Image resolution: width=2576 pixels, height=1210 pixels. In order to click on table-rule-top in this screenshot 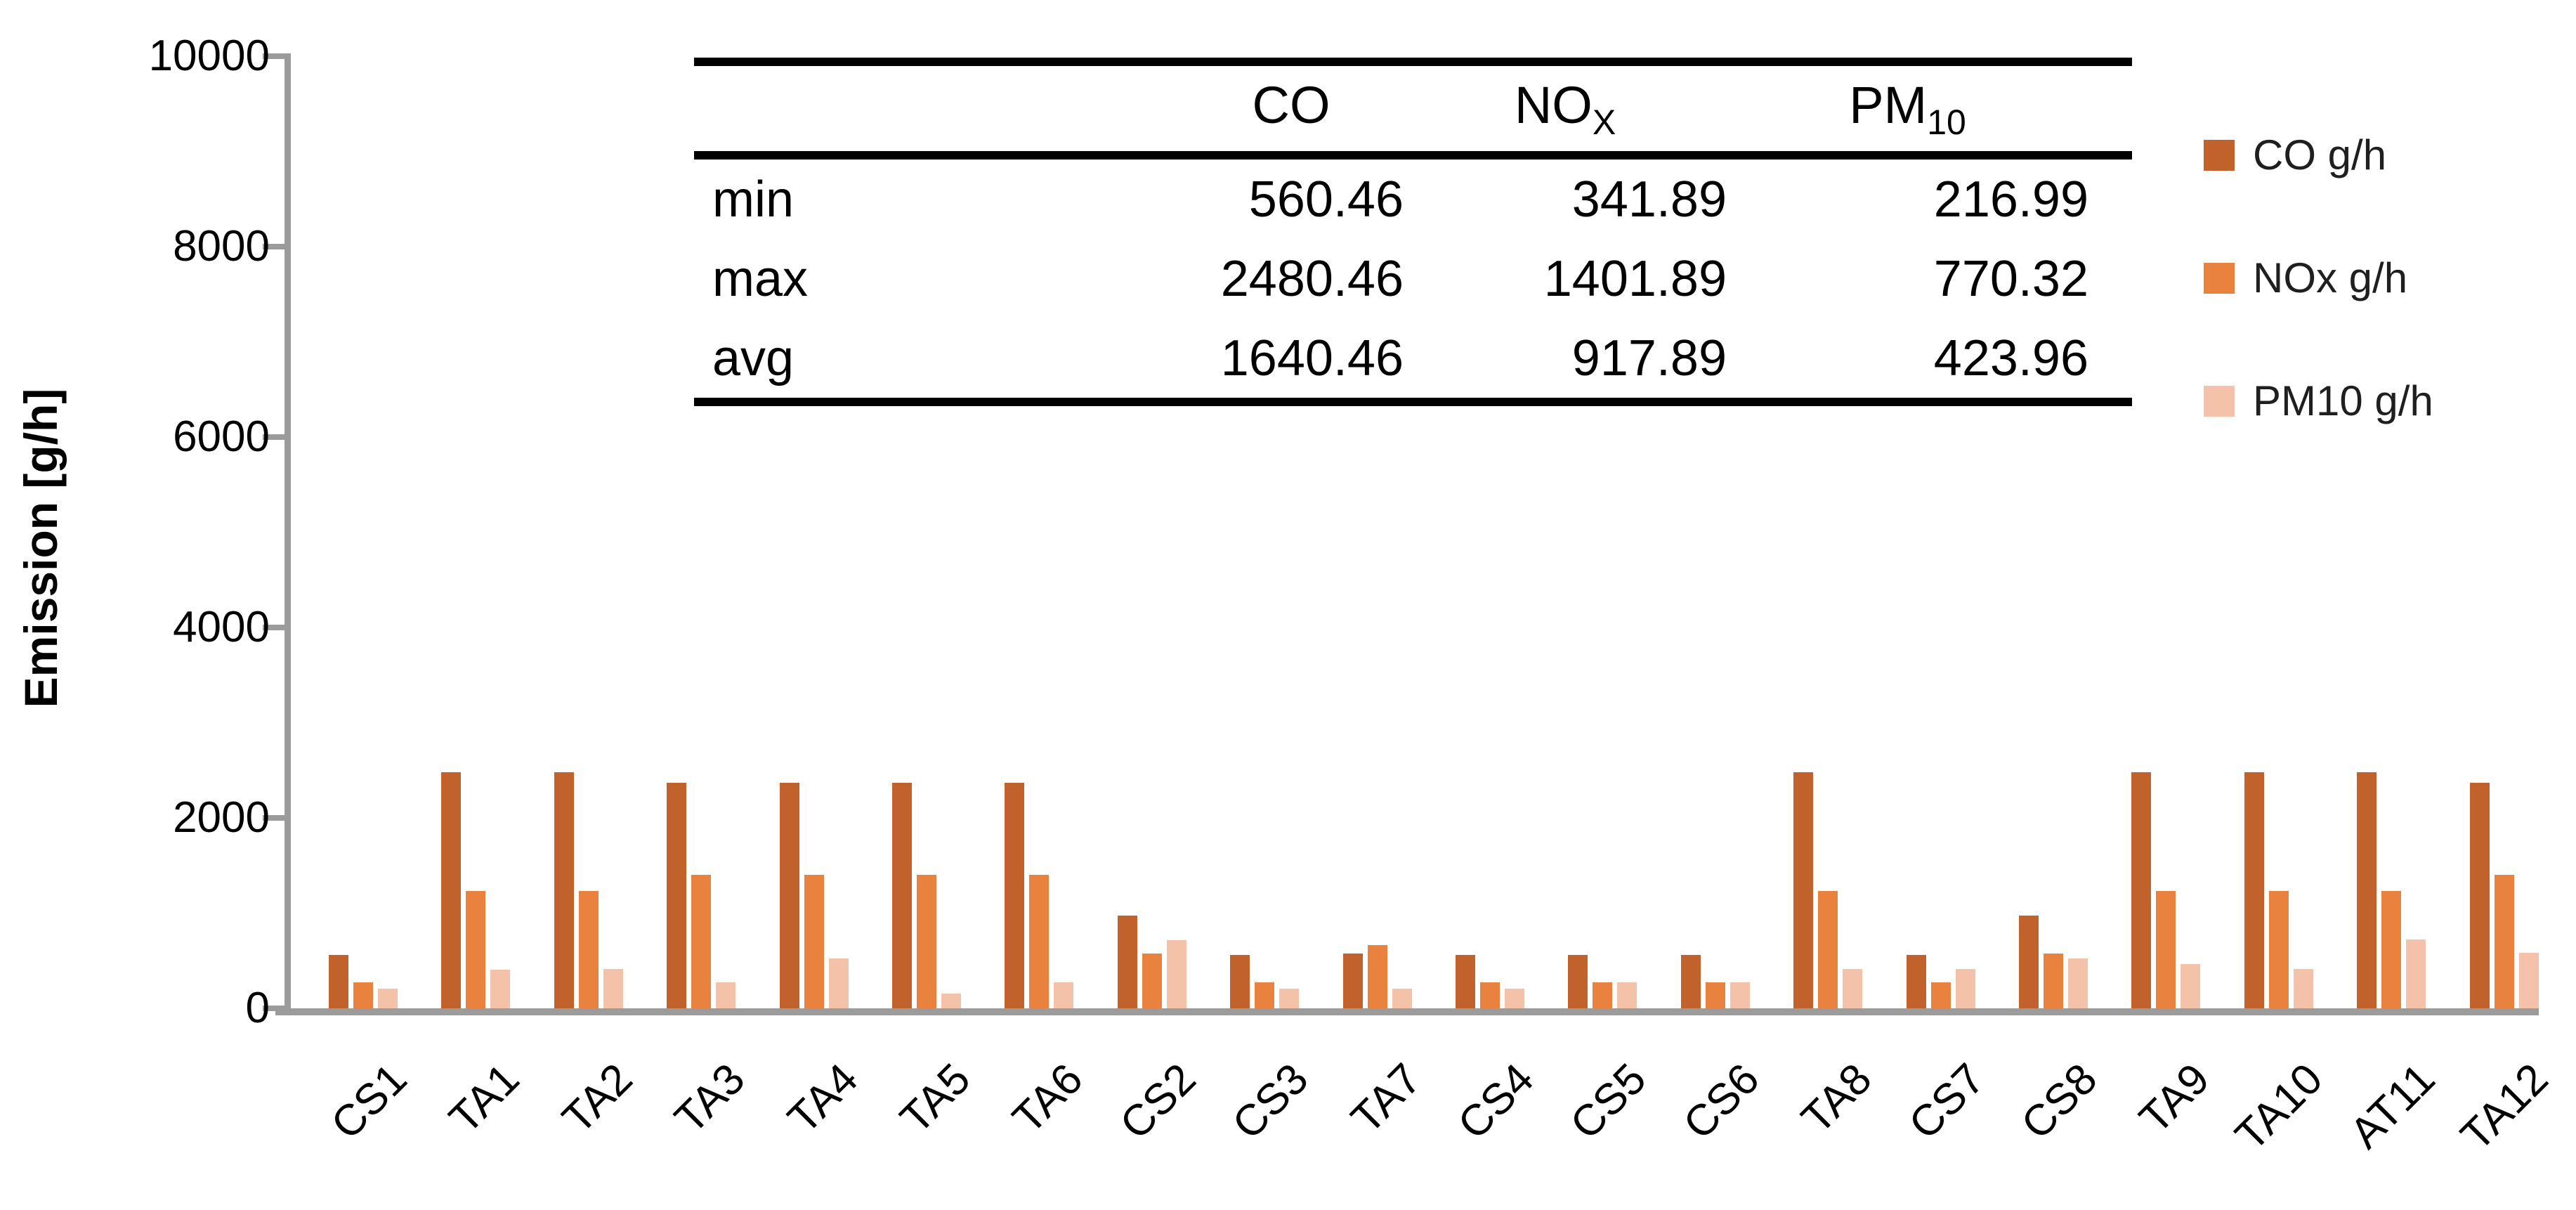, I will do `click(1413, 62)`.